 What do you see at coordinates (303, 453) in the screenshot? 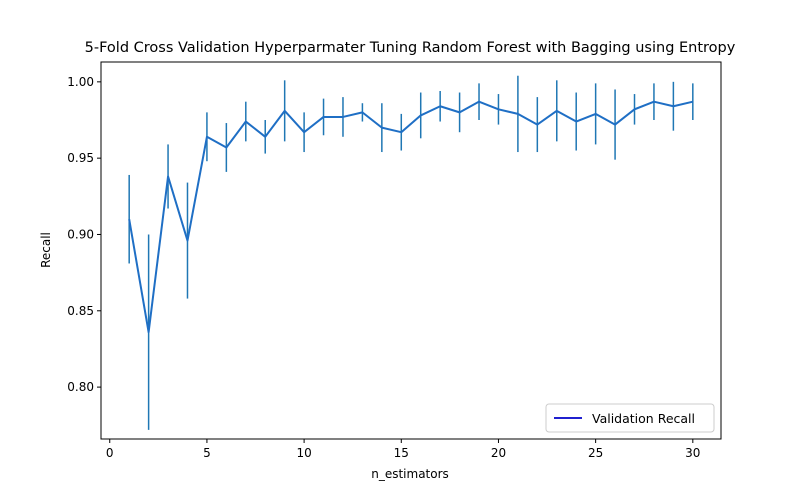
I see `x-tick-label: 10` at bounding box center [303, 453].